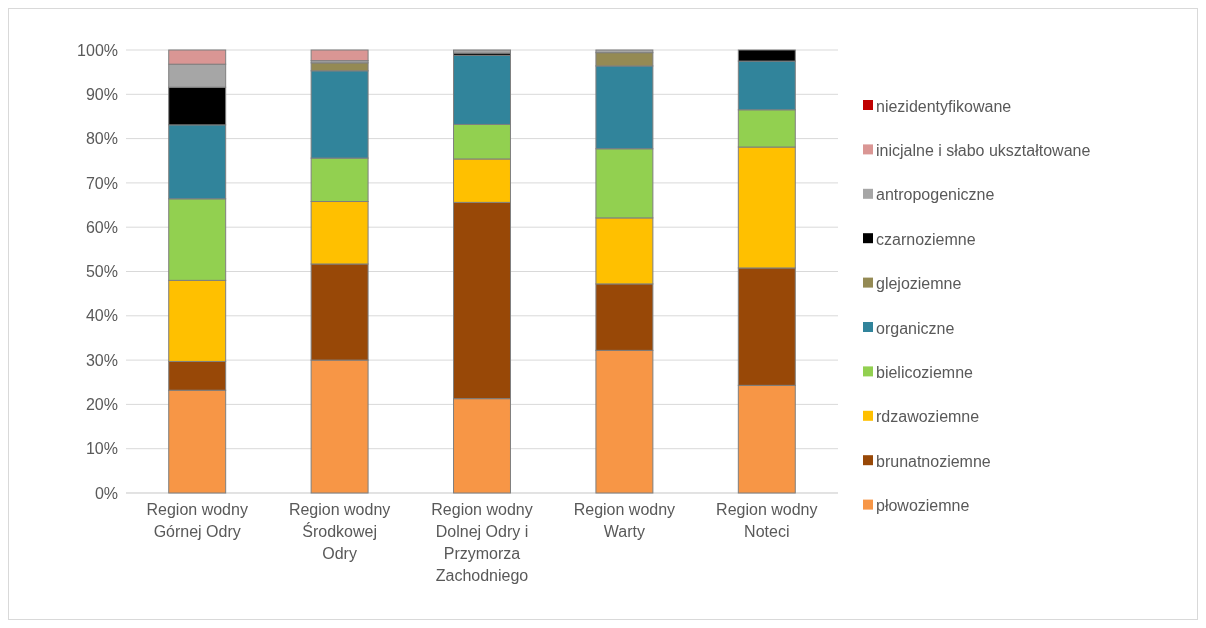 This screenshot has height=628, width=1206. What do you see at coordinates (944, 106) in the screenshot?
I see `legend-label: niezidentyfikowane` at bounding box center [944, 106].